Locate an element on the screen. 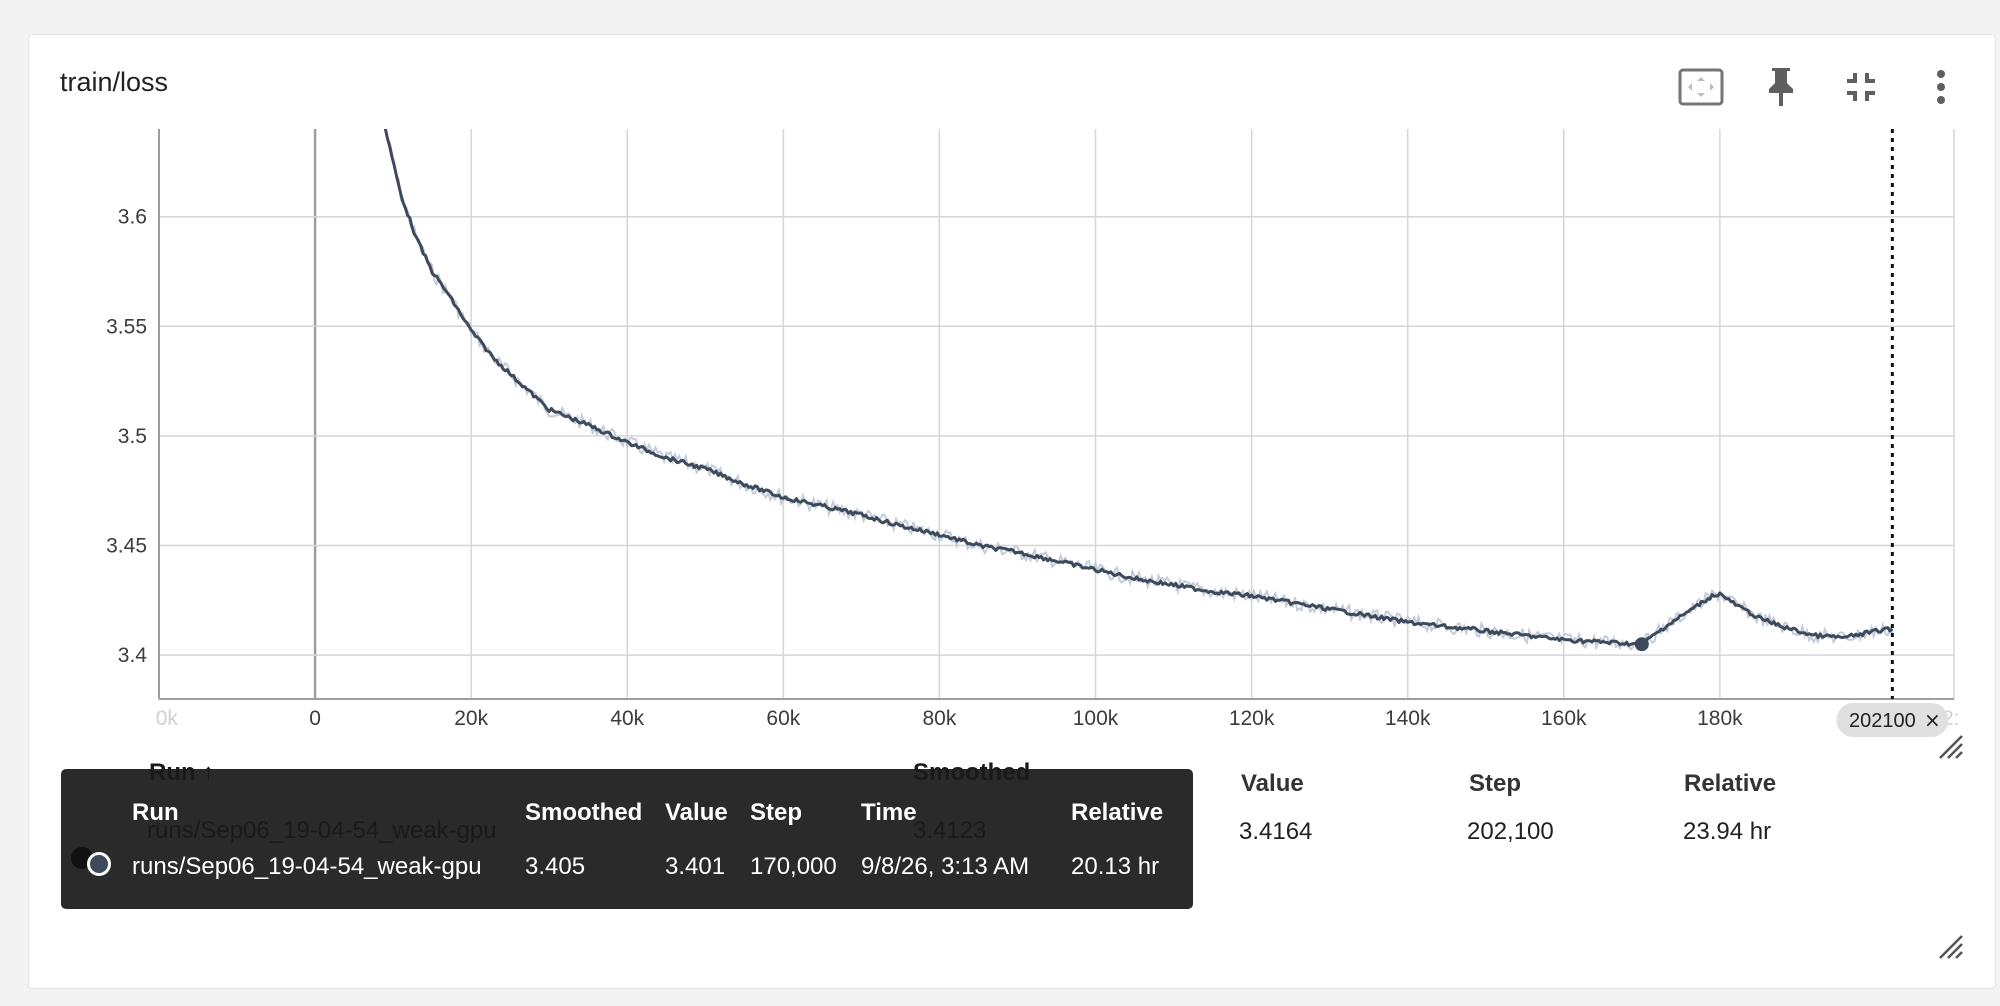 This screenshot has width=2000, height=1006. x-tick-label: 140k is located at coordinates (1408, 718).